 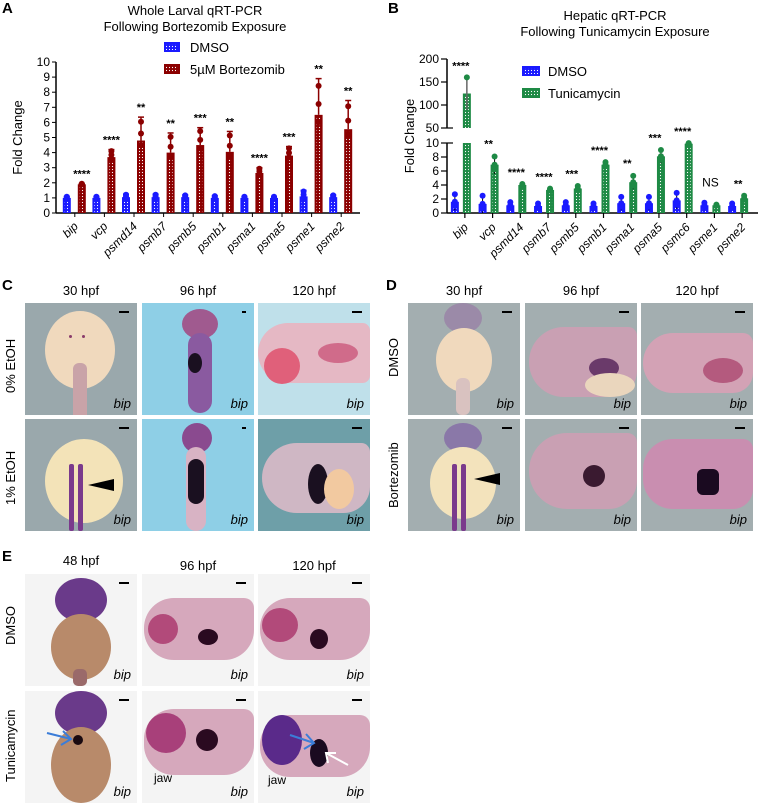 I want to click on x-tick-label: psme1, so click(x=702, y=238).